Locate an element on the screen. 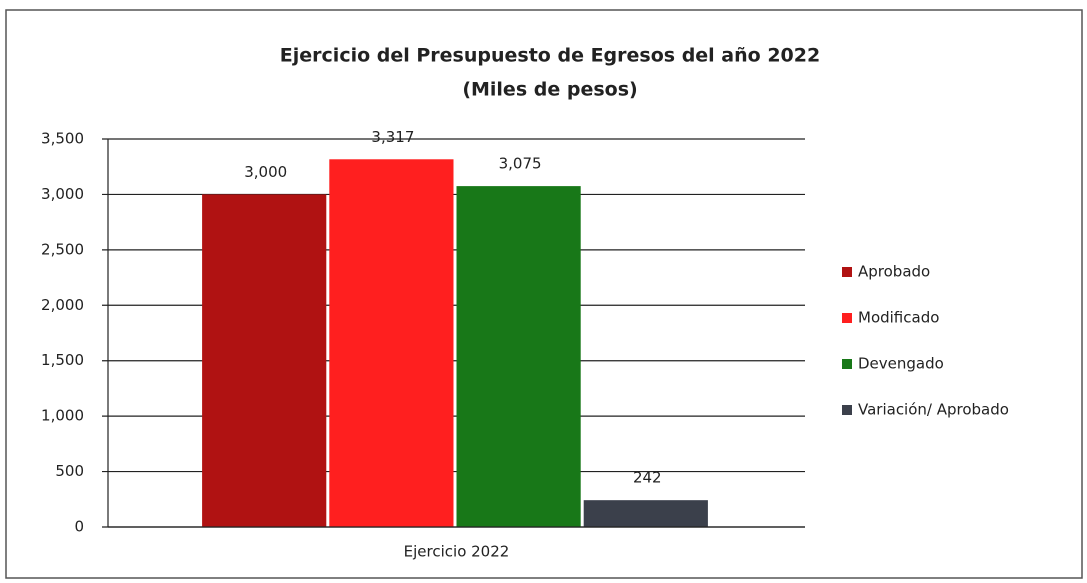 The height and width of the screenshot is (583, 1087). data-label: 3,317 is located at coordinates (392, 137).